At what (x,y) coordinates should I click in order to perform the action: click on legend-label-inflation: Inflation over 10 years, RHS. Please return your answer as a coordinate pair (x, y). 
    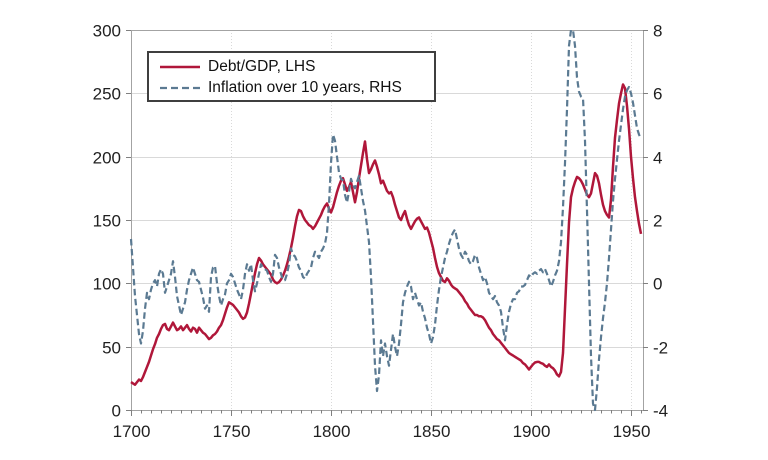
    Looking at the image, I should click on (305, 87).